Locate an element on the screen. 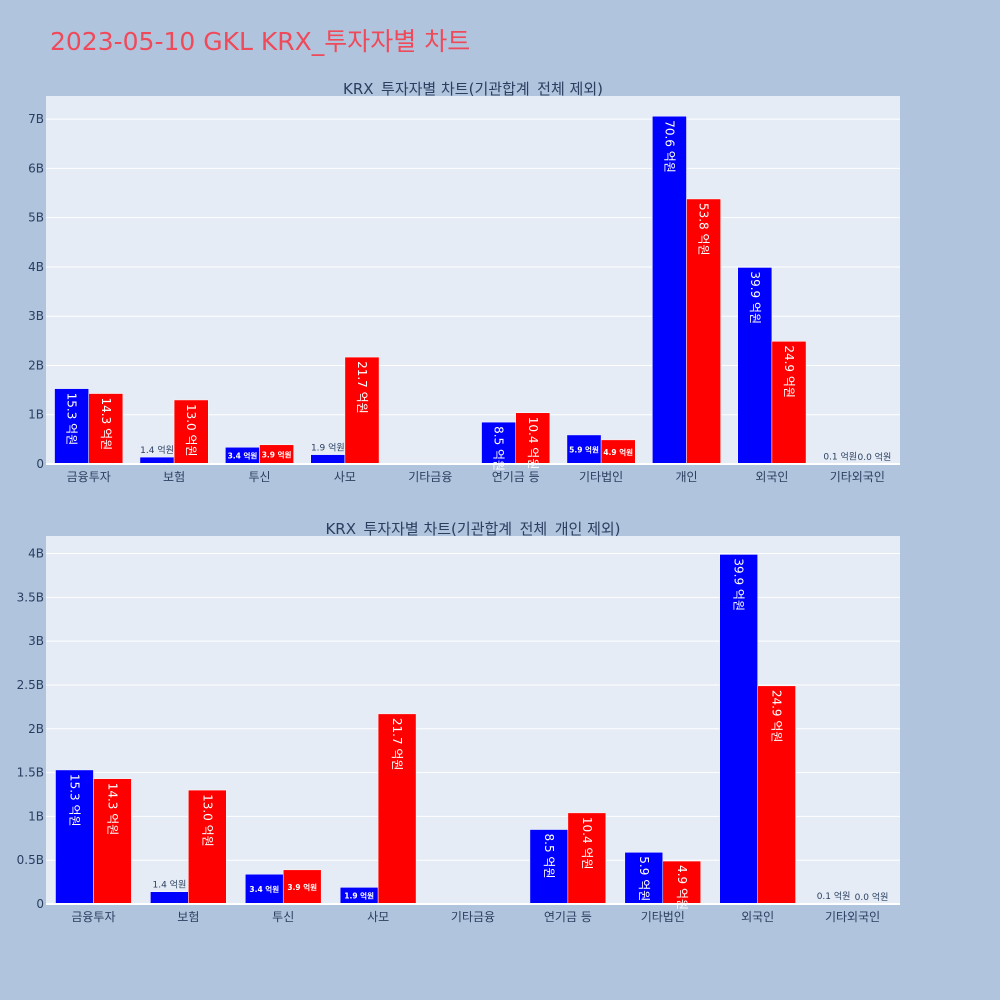 This screenshot has height=1000, width=1000. y-tick-label: 0.5B is located at coordinates (30, 860).